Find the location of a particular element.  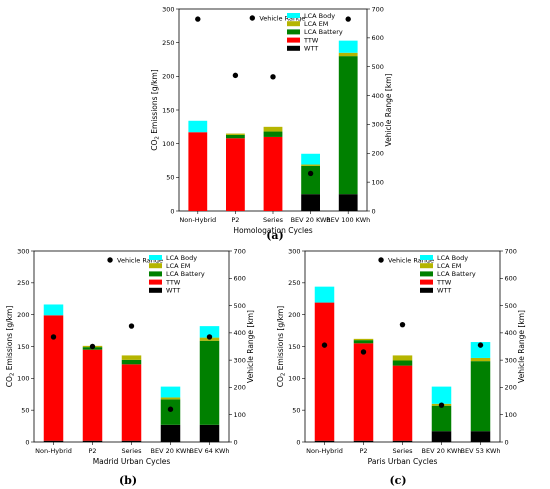

legend-label: LCA Body is located at coordinates (452, 258).